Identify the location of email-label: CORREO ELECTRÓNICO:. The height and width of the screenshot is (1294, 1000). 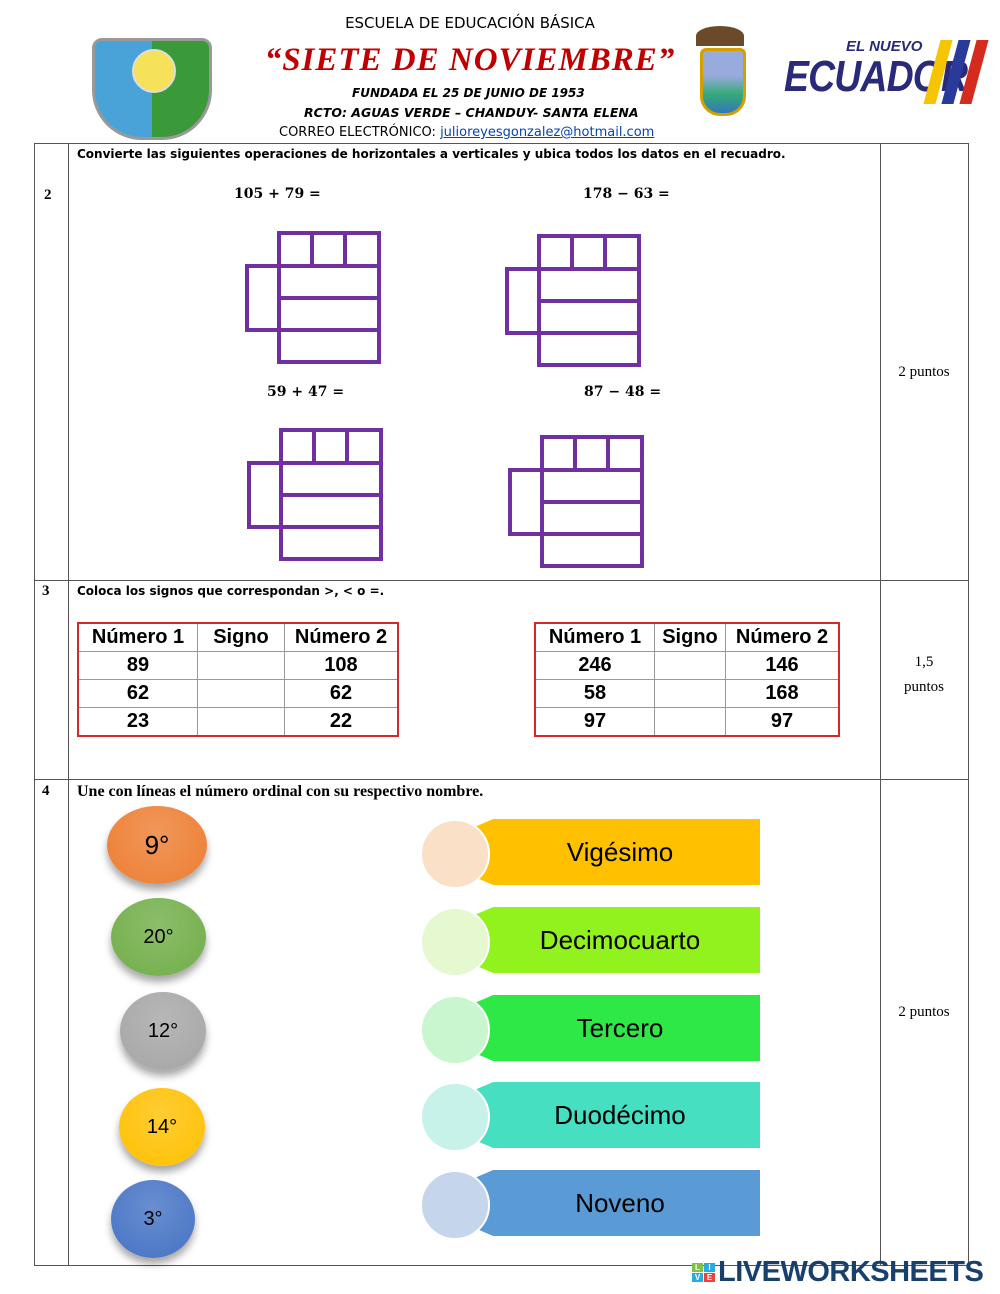
(360, 132).